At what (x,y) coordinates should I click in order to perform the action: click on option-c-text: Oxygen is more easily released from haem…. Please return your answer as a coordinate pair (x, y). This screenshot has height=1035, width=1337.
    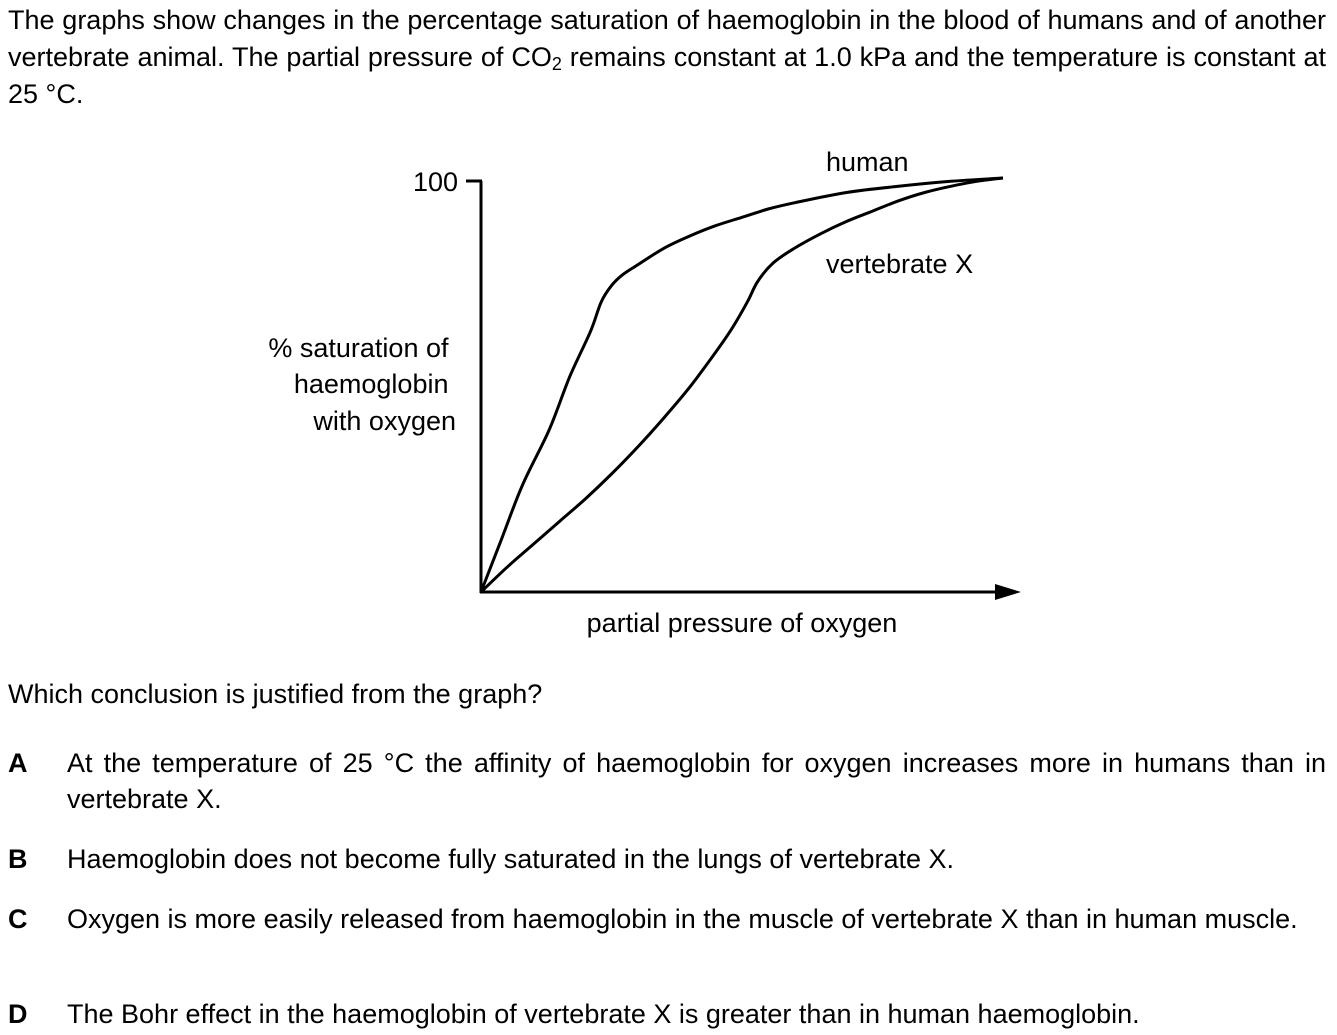
    Looking at the image, I should click on (682, 919).